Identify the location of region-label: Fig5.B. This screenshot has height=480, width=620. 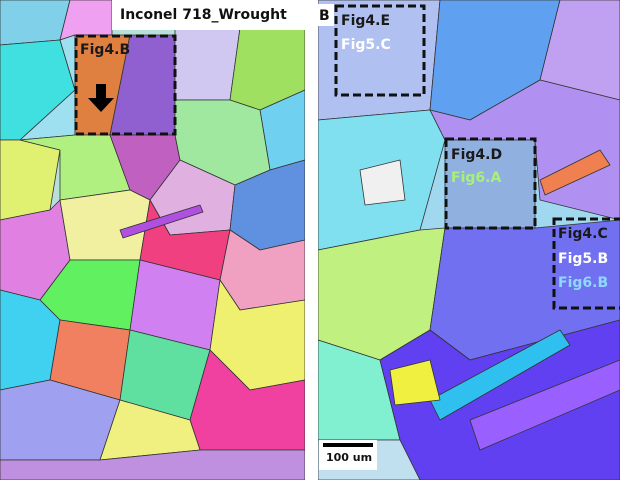
(583, 259).